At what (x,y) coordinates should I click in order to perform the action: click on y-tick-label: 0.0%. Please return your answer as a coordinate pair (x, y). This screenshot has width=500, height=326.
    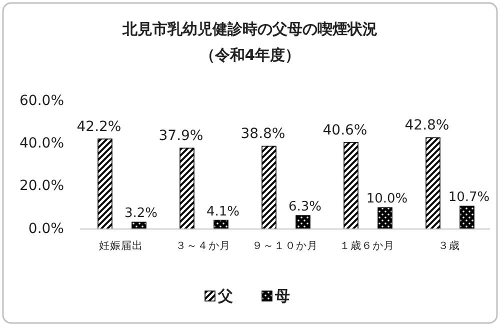
    Looking at the image, I should click on (46, 228).